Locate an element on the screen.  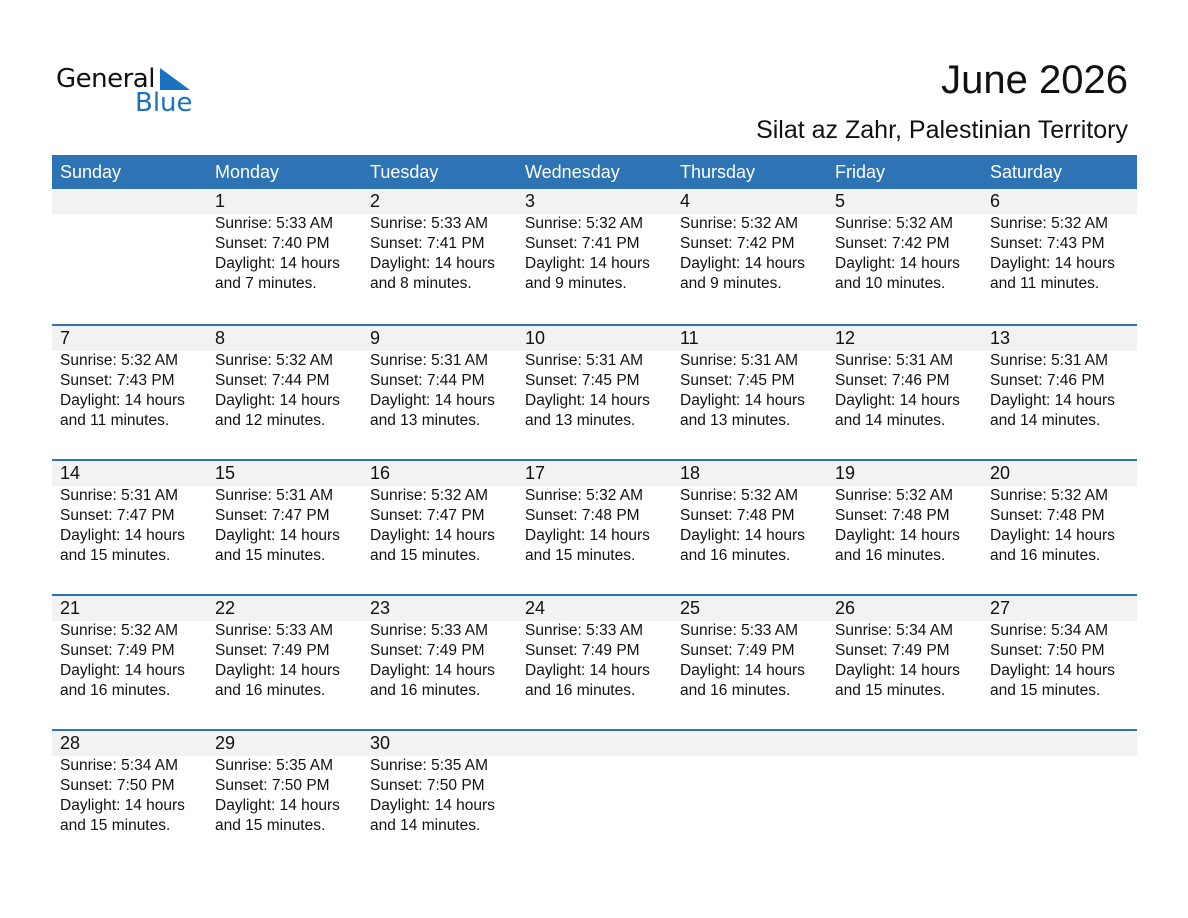
daylight-minutes-text: and 7 minutes. is located at coordinates (266, 283).